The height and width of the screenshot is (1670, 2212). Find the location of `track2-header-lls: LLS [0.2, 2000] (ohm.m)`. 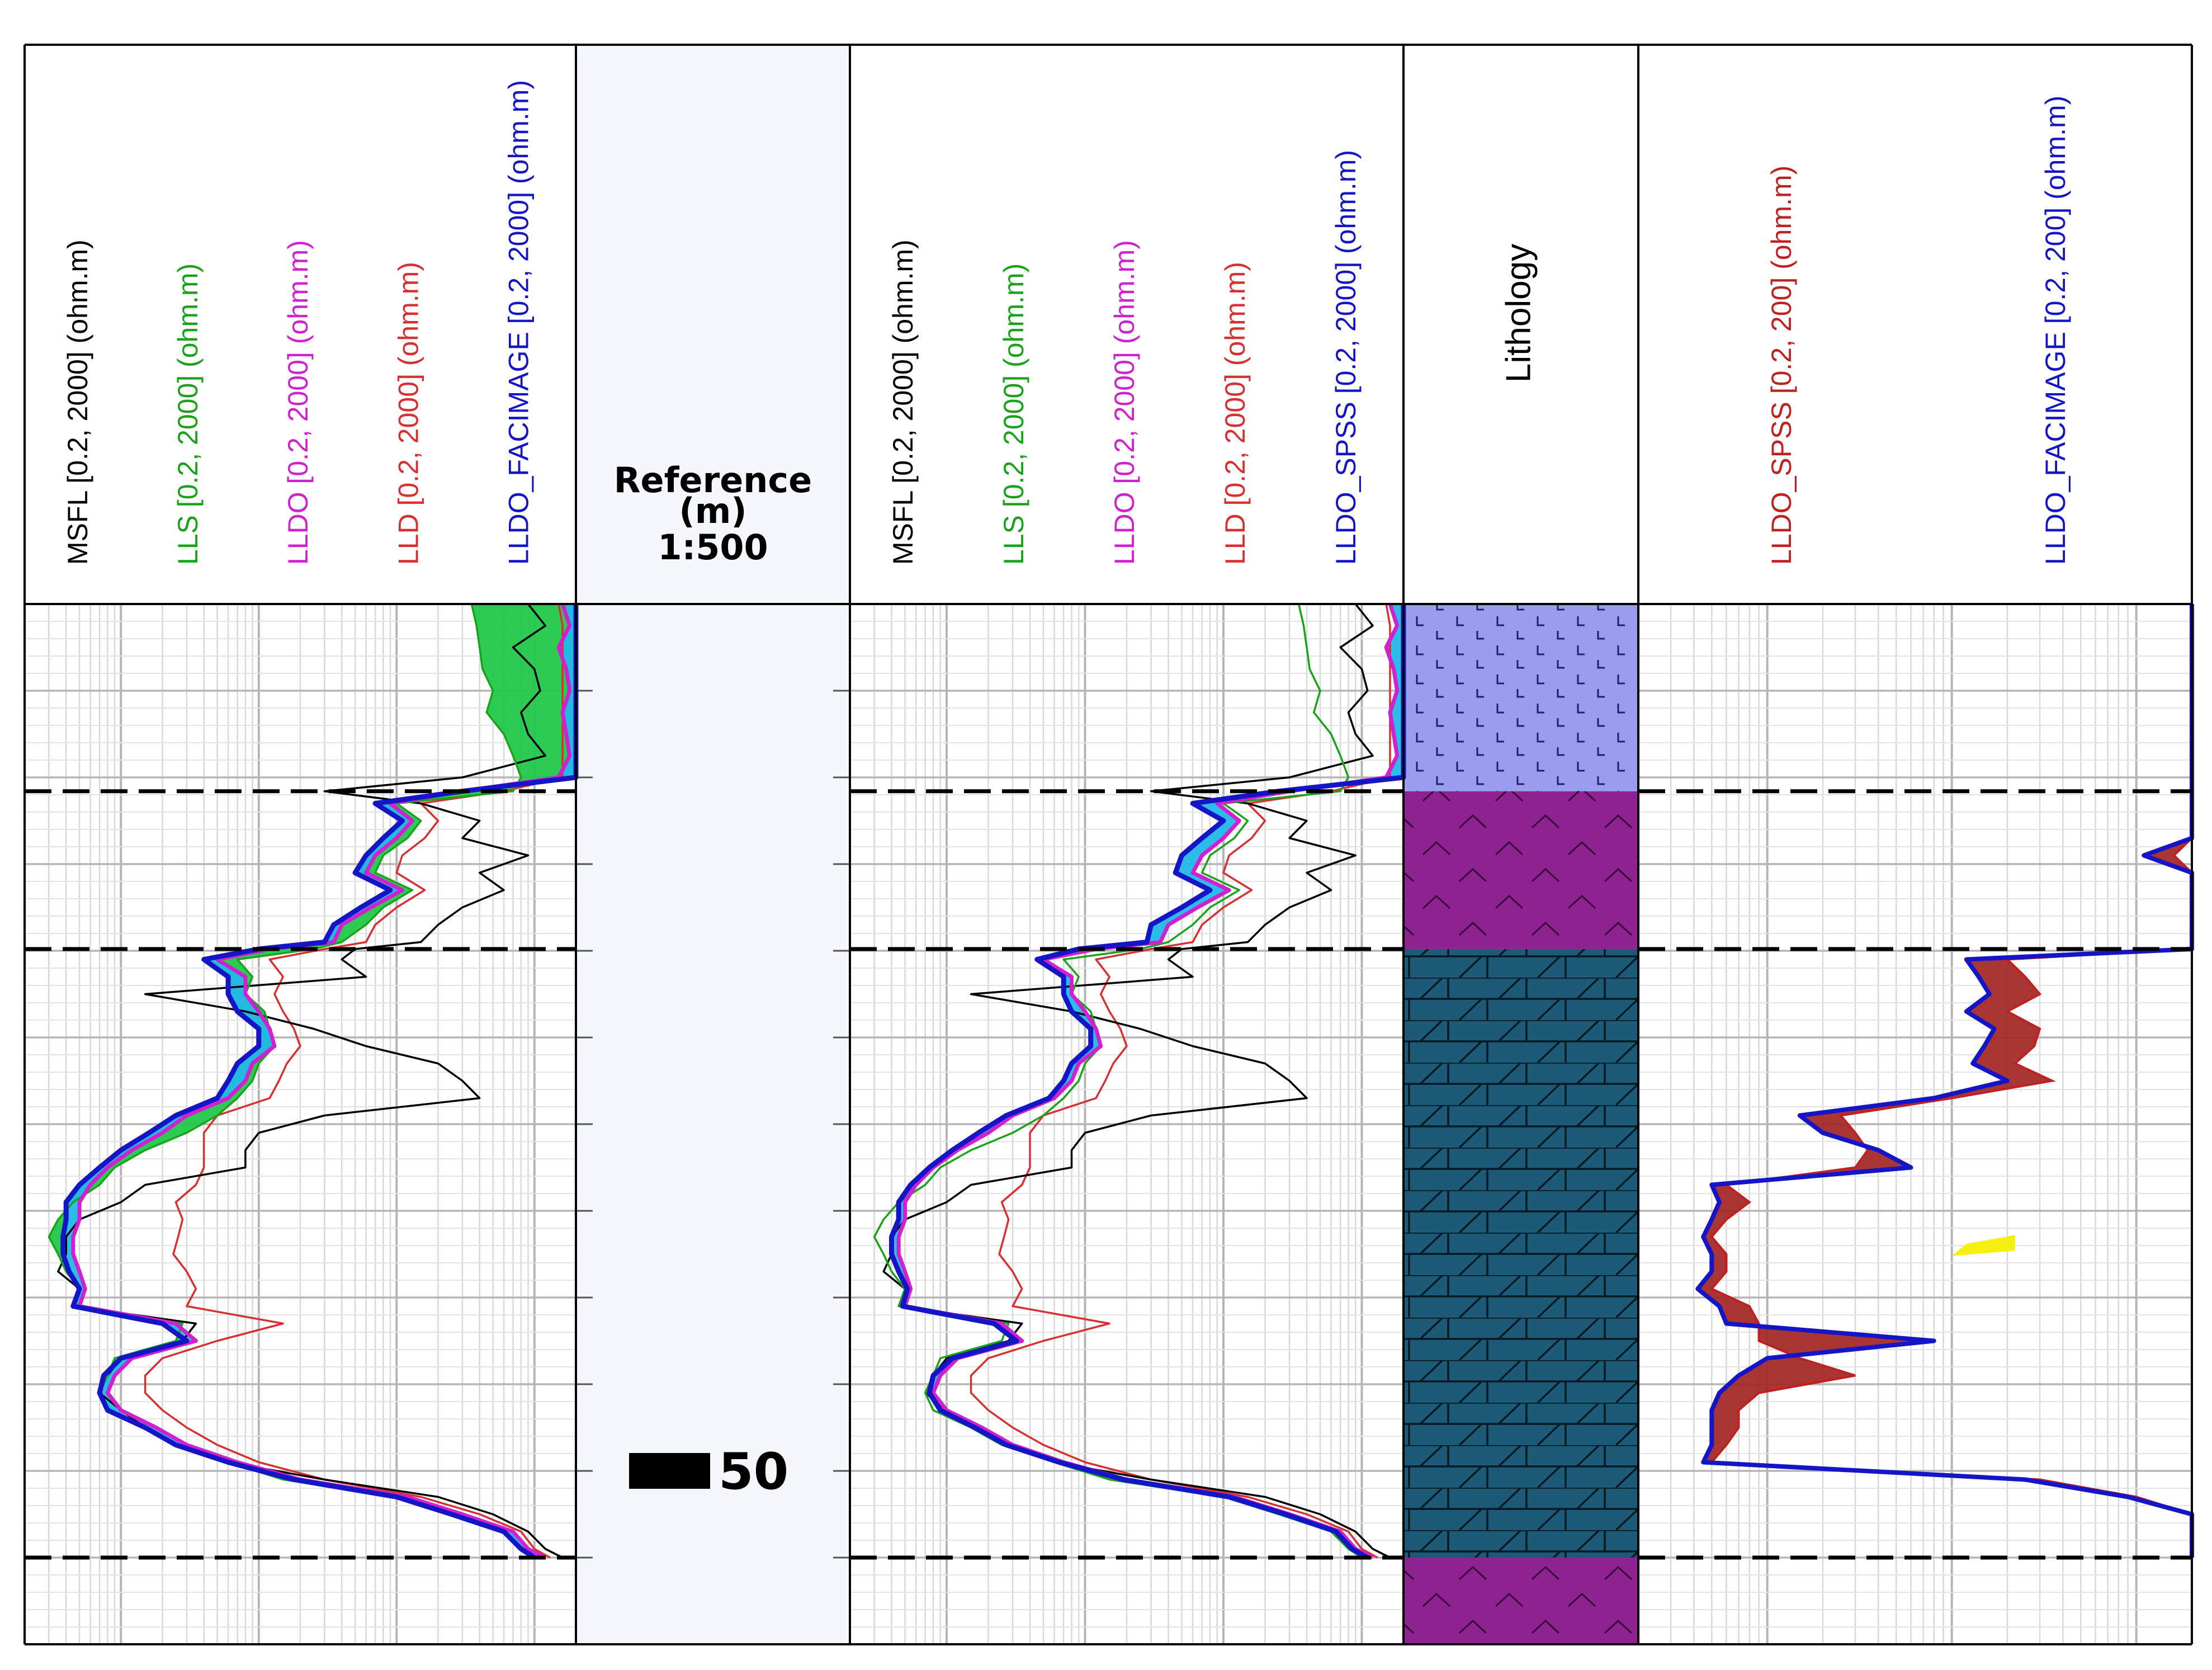

track2-header-lls: LLS [0.2, 2000] (ohm.m) is located at coordinates (1013, 414).